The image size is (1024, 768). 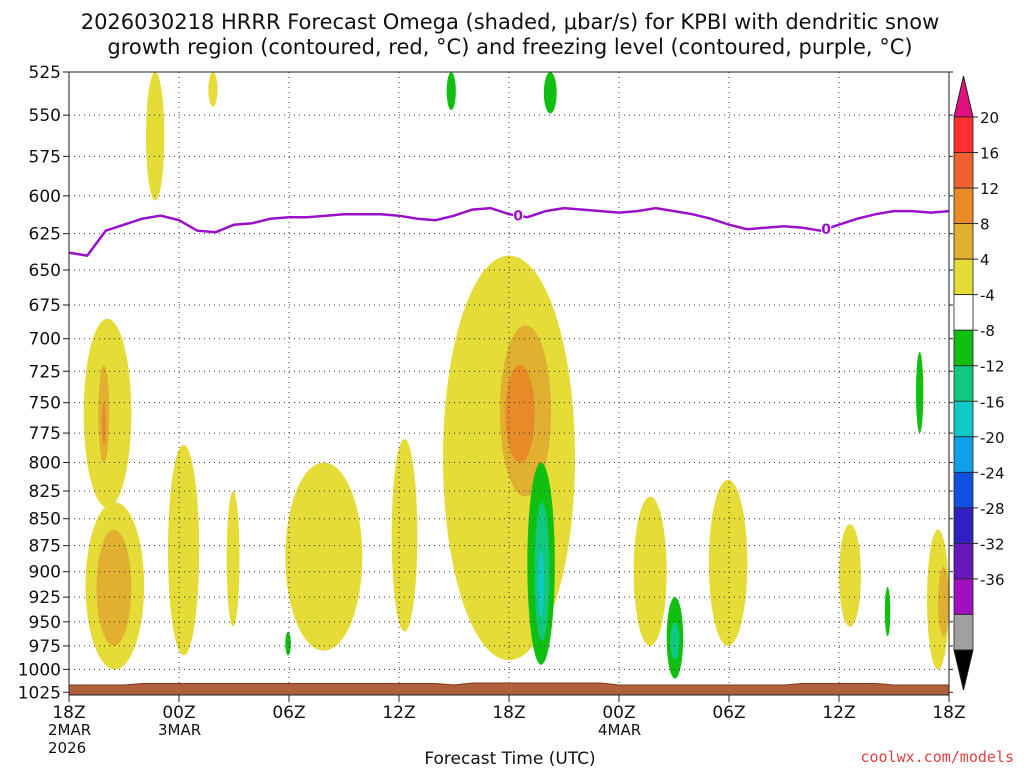 What do you see at coordinates (992, 580) in the screenshot?
I see `colorbar-label-13: -36` at bounding box center [992, 580].